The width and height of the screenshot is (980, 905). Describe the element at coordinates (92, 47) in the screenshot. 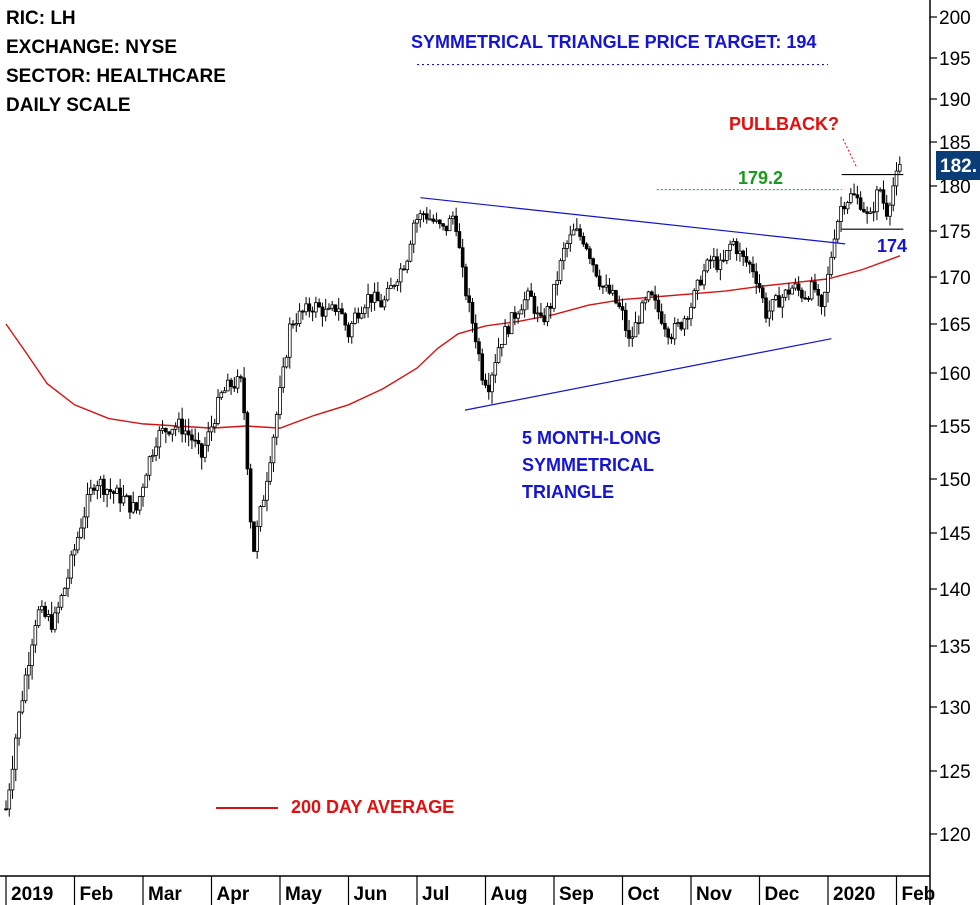

I see `header-exchange: EXCHANGE: NYSE` at that location.